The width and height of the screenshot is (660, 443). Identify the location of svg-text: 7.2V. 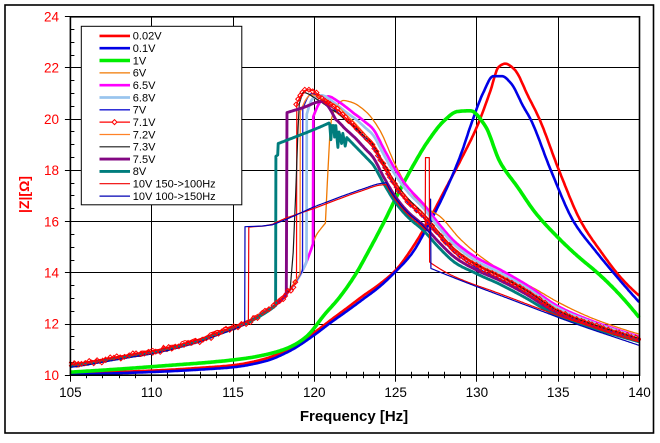
(144, 135).